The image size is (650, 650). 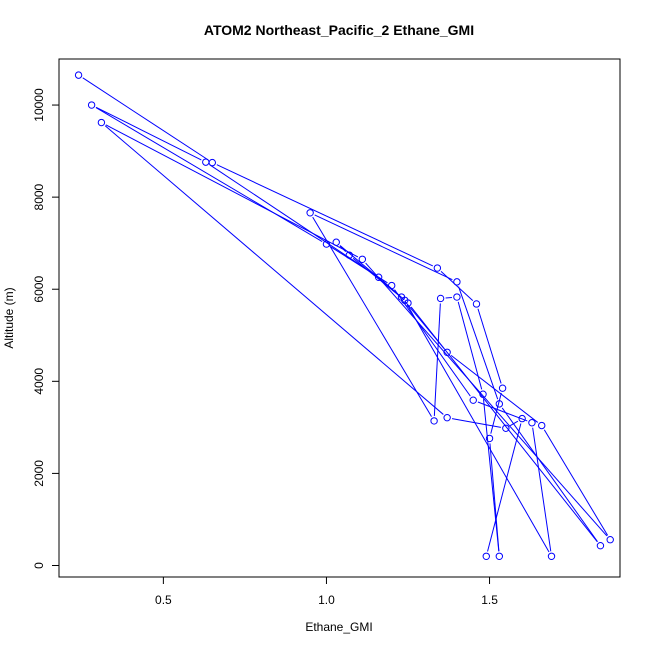 I want to click on y-tick-label: 8000, so click(x=39, y=196).